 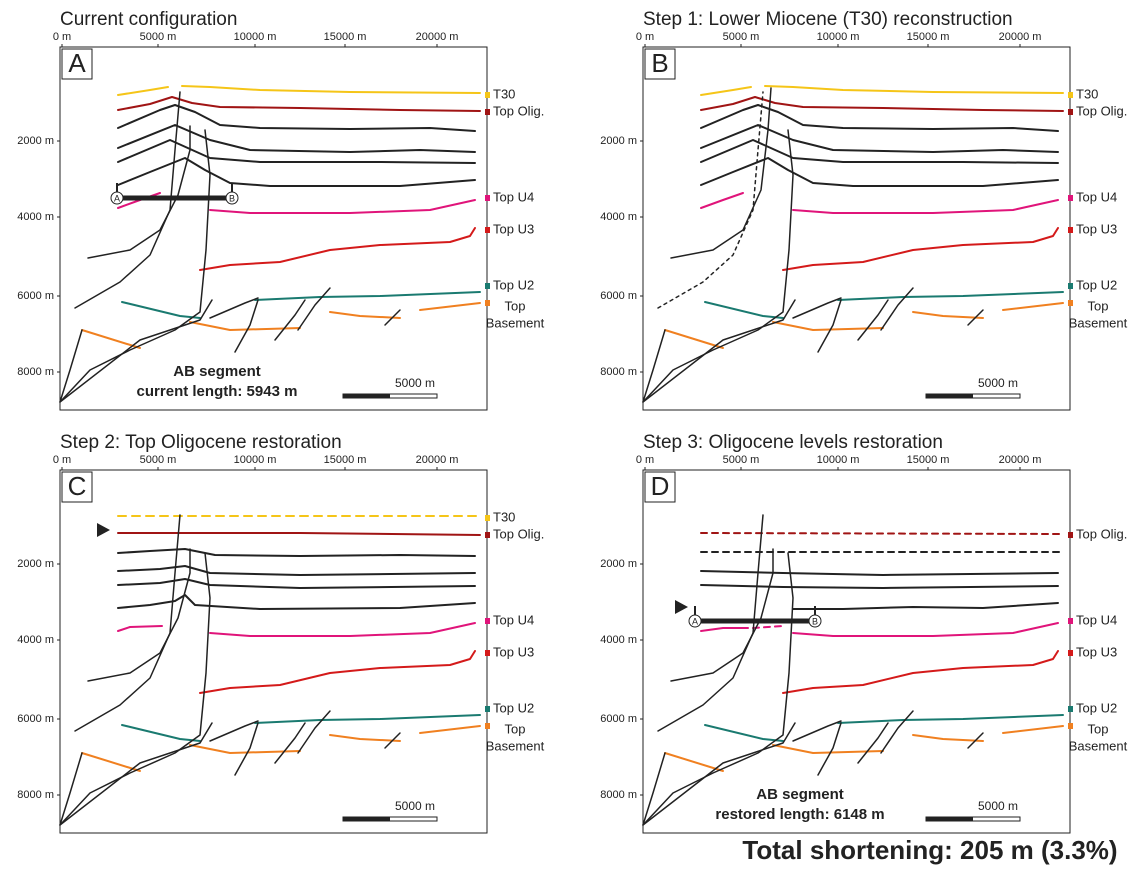 What do you see at coordinates (158, 460) in the screenshot?
I see `x-tick-label: 5000 m` at bounding box center [158, 460].